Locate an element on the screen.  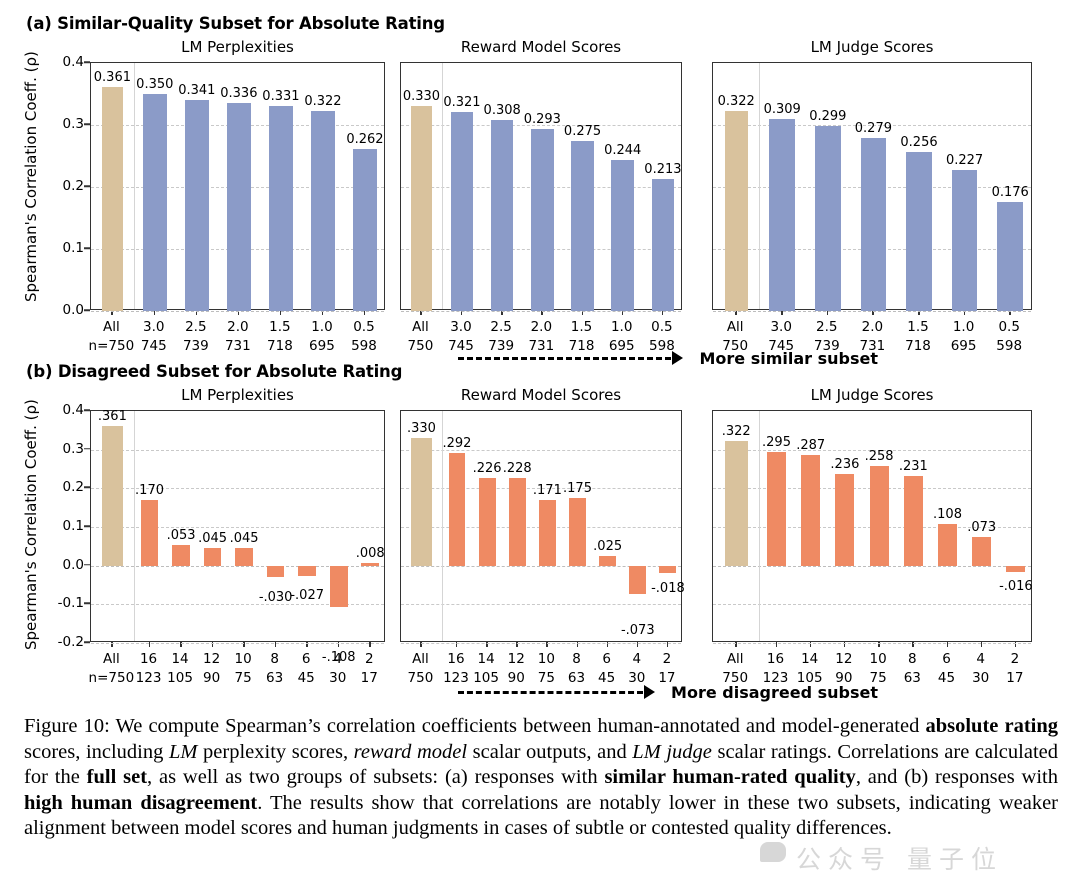
data-bar-value: .226 is located at coordinates (487, 469).